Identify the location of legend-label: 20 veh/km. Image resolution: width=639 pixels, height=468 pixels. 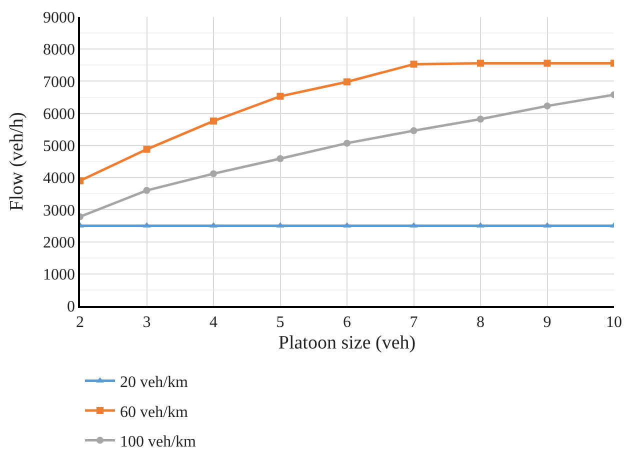
(154, 382).